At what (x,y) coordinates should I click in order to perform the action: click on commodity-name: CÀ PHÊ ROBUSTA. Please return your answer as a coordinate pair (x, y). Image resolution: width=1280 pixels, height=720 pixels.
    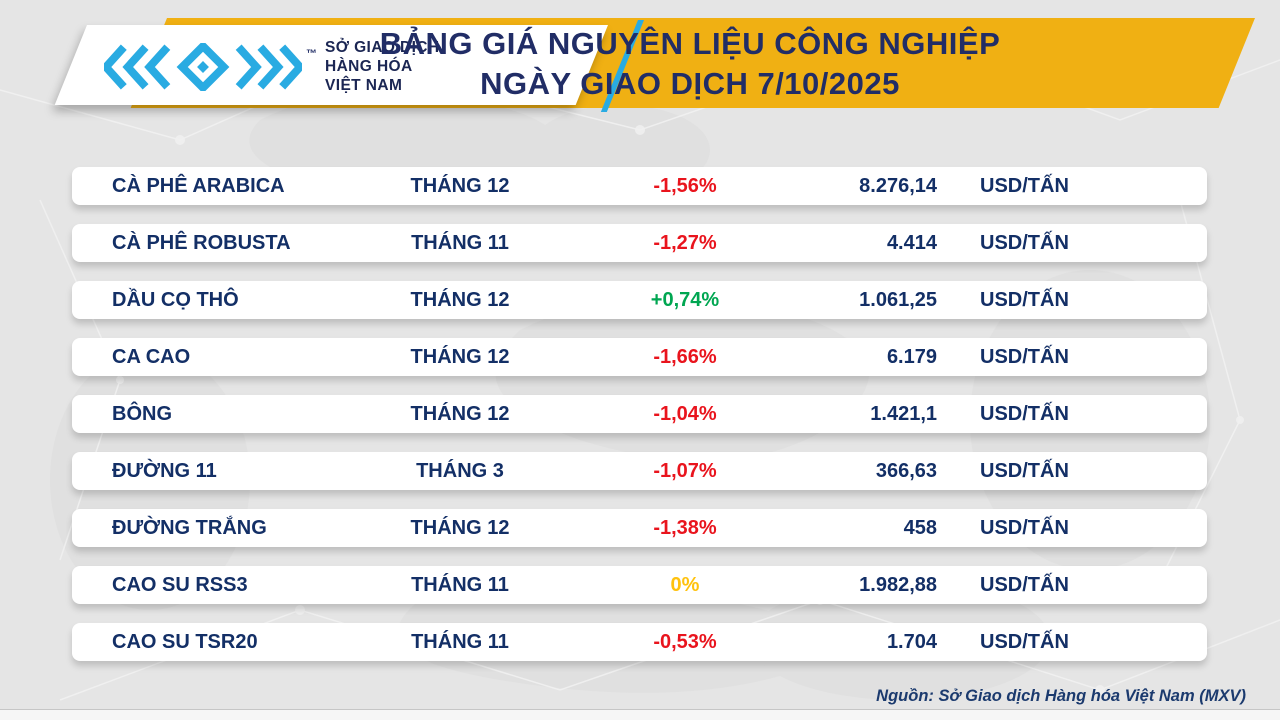
    Looking at the image, I should click on (201, 242).